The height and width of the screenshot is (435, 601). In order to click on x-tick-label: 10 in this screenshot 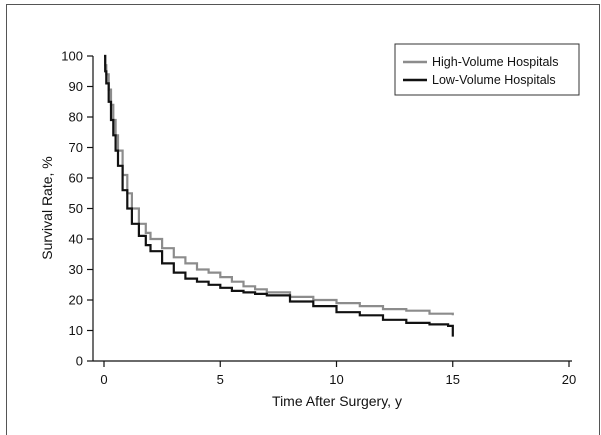, I will do `click(336, 379)`.